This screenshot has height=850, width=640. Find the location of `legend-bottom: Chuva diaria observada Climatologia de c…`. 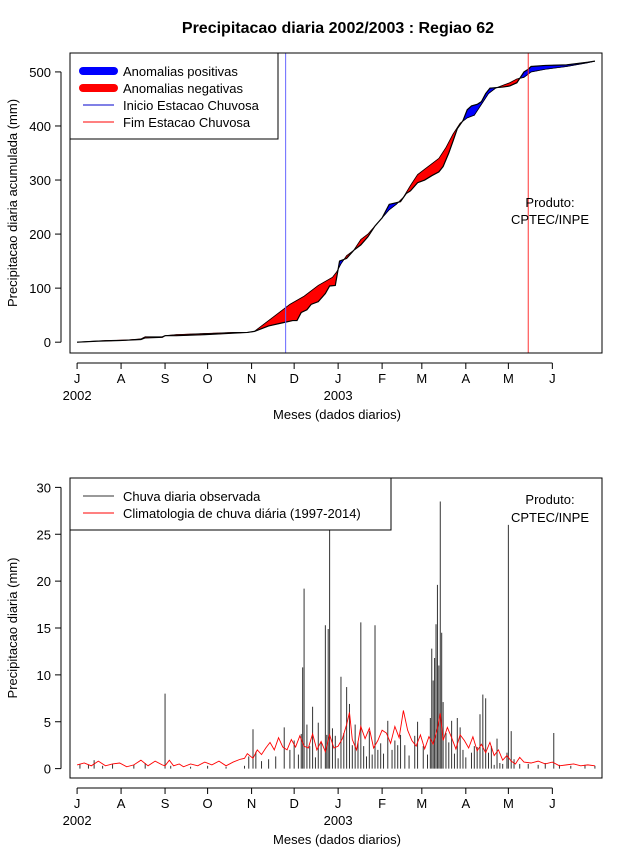

legend-bottom: Chuva diaria observada Climatologia de c… is located at coordinates (230, 504).